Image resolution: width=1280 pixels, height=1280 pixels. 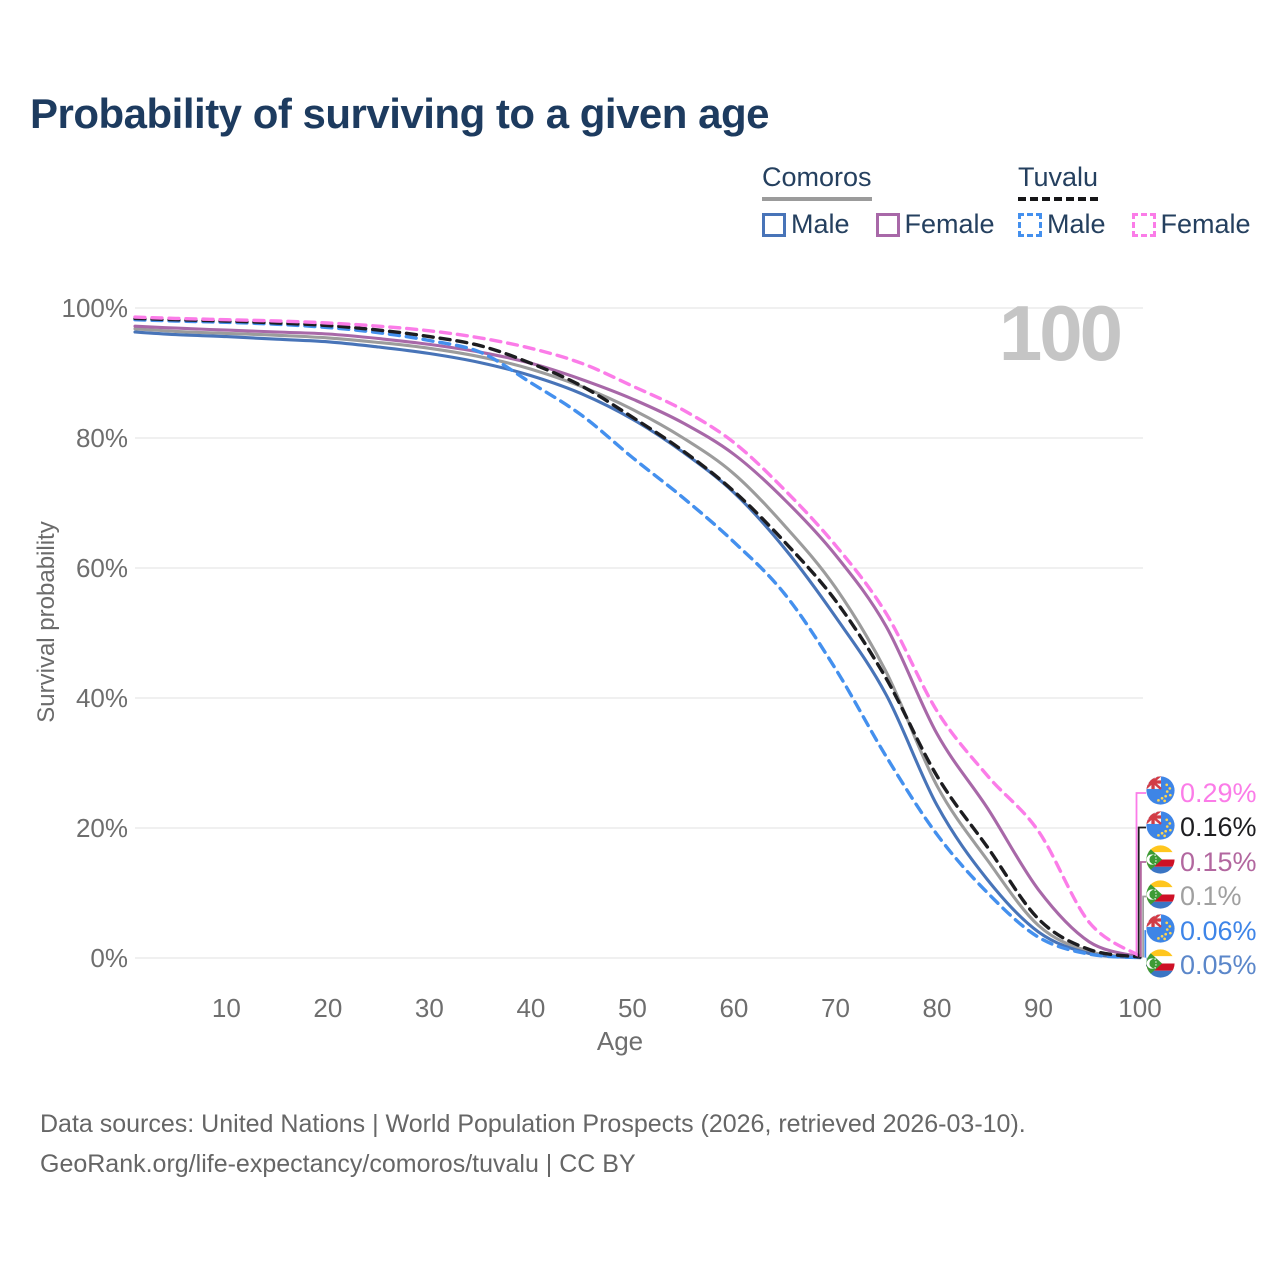 I want to click on end-value-row: 0.29%, so click(x=1201, y=793).